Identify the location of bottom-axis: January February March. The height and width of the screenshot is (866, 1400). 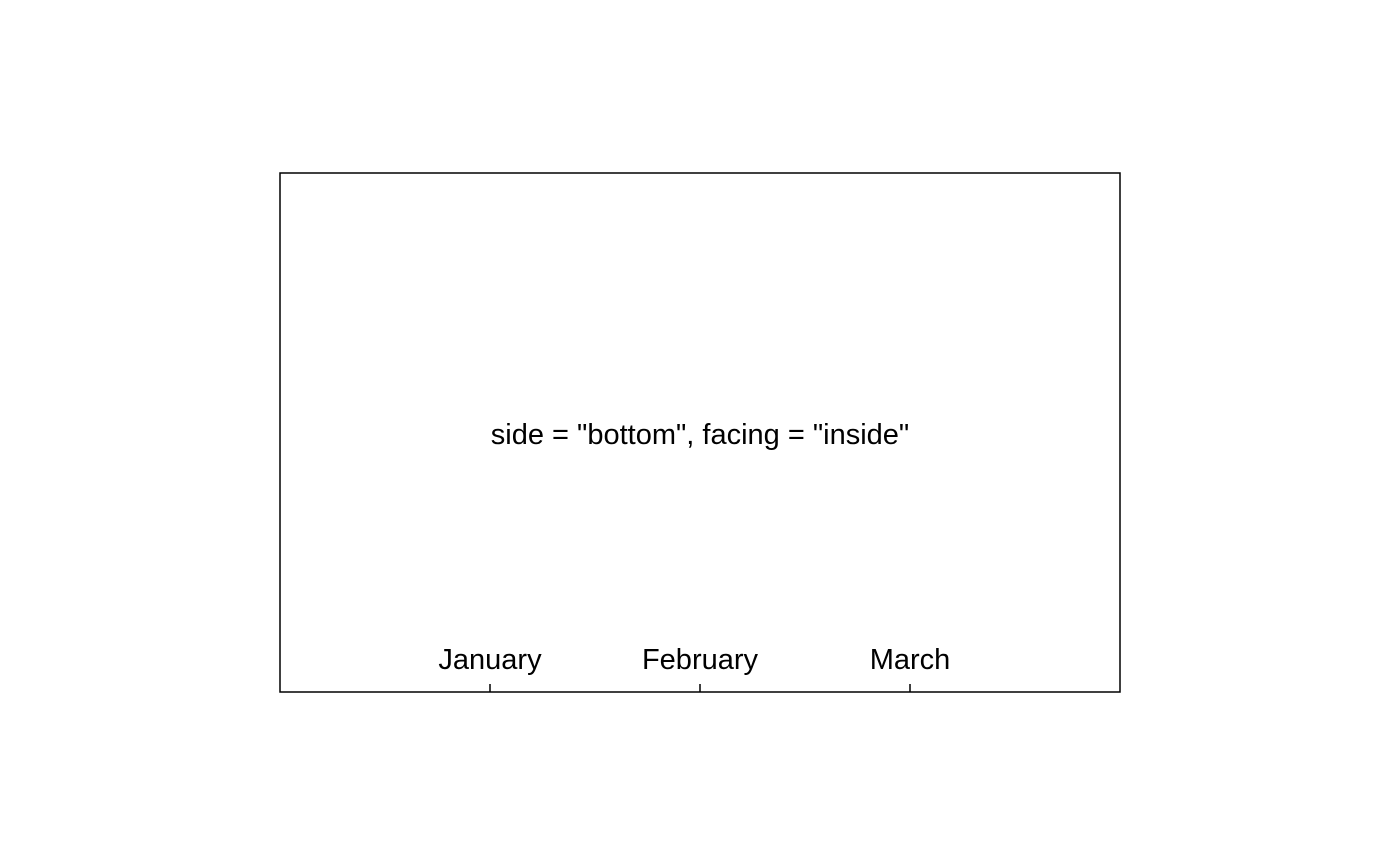
(694, 668).